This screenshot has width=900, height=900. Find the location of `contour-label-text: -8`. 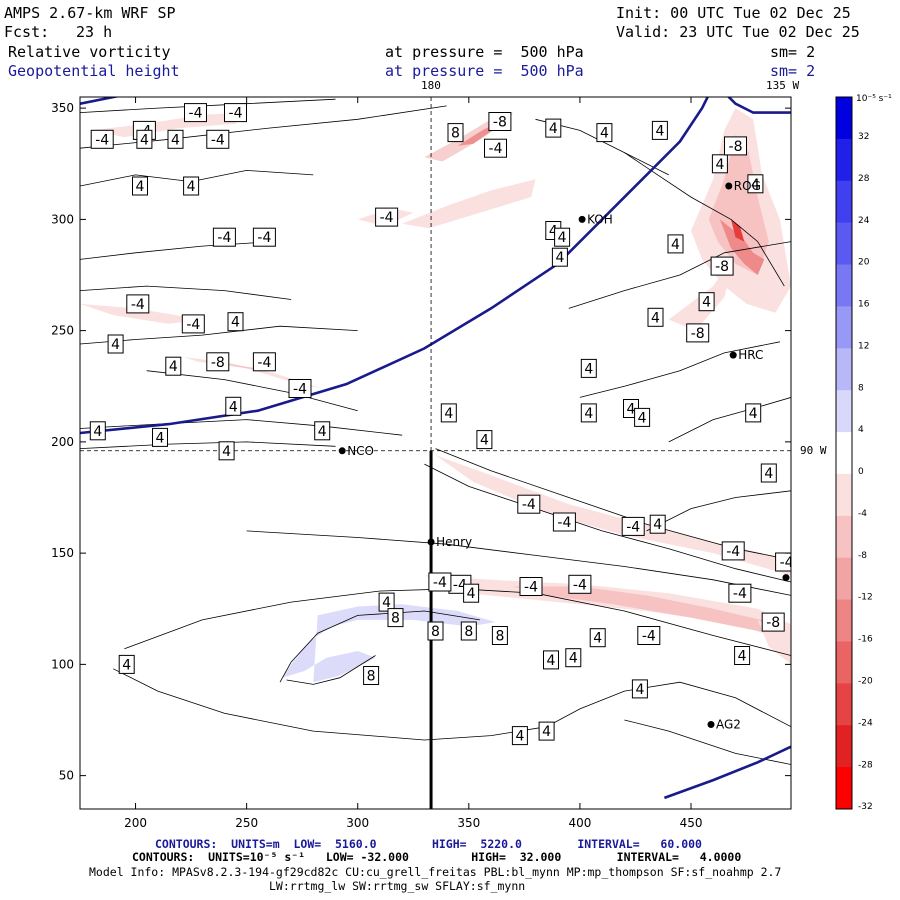

contour-label-text: -8 is located at coordinates (773, 623).